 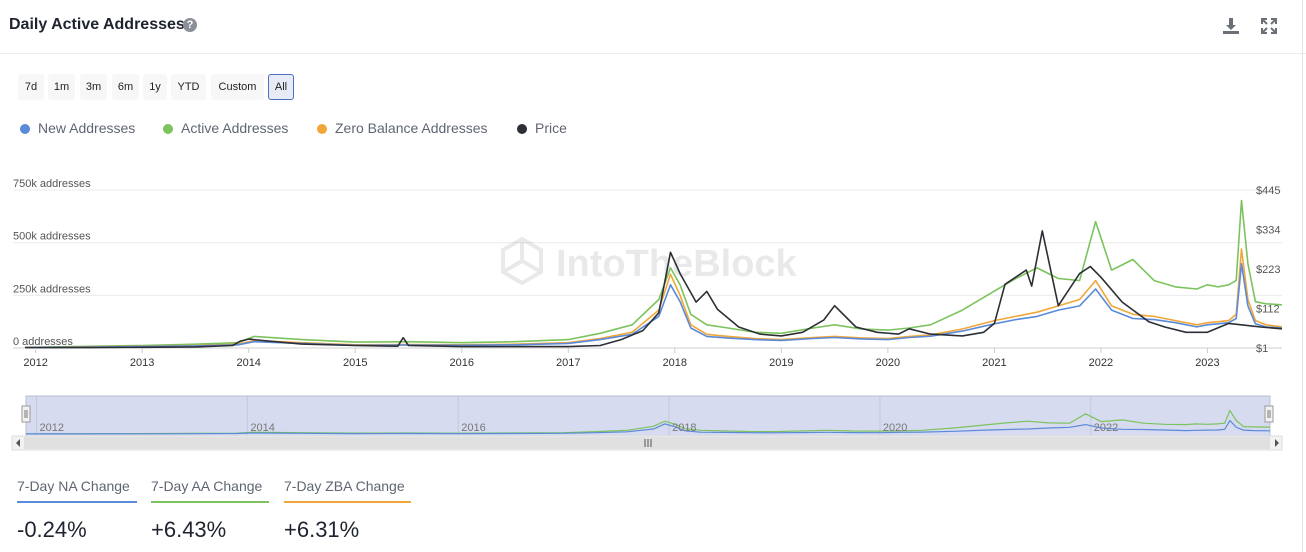 I want to click on navigator-tick-label: 2016, so click(x=473, y=428).